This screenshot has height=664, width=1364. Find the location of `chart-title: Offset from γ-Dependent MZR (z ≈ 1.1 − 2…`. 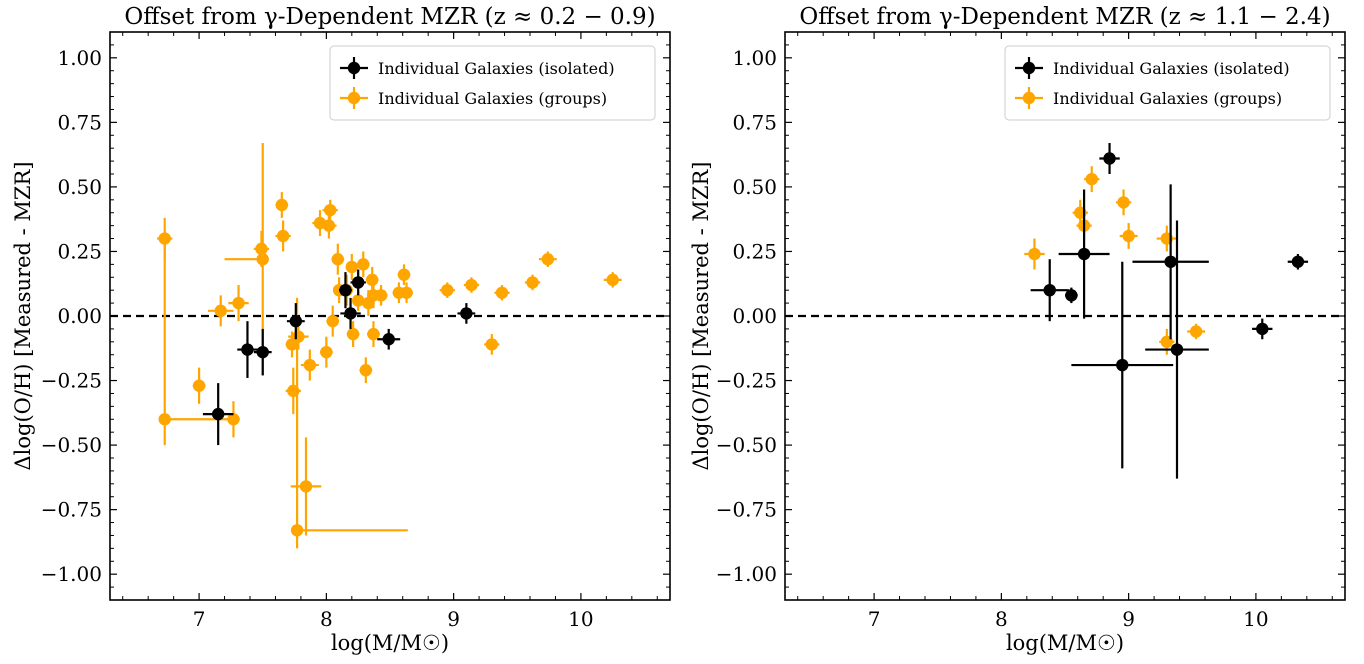

chart-title: Offset from γ-Dependent MZR (z ≈ 1.1 − 2… is located at coordinates (1064, 17).